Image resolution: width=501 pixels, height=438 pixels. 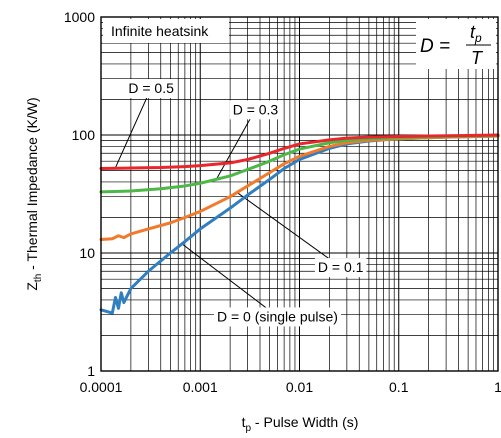 What do you see at coordinates (456, 44) in the screenshot?
I see `duty-cycle-formula: D = tp T` at bounding box center [456, 44].